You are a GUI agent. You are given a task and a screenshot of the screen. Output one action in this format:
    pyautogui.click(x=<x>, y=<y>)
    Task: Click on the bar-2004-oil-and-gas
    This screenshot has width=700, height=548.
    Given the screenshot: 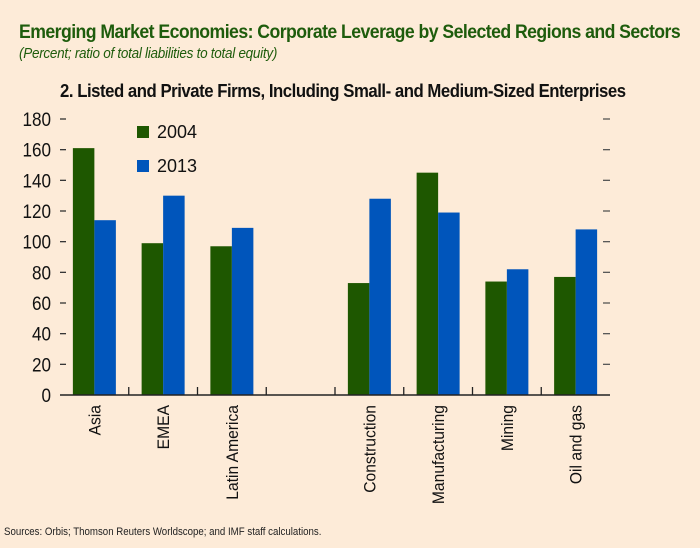 What is the action you would take?
    pyautogui.click(x=565, y=335)
    